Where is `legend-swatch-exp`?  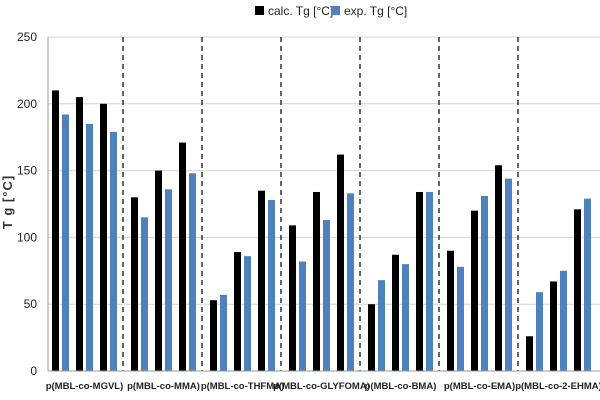 legend-swatch-exp is located at coordinates (335, 10).